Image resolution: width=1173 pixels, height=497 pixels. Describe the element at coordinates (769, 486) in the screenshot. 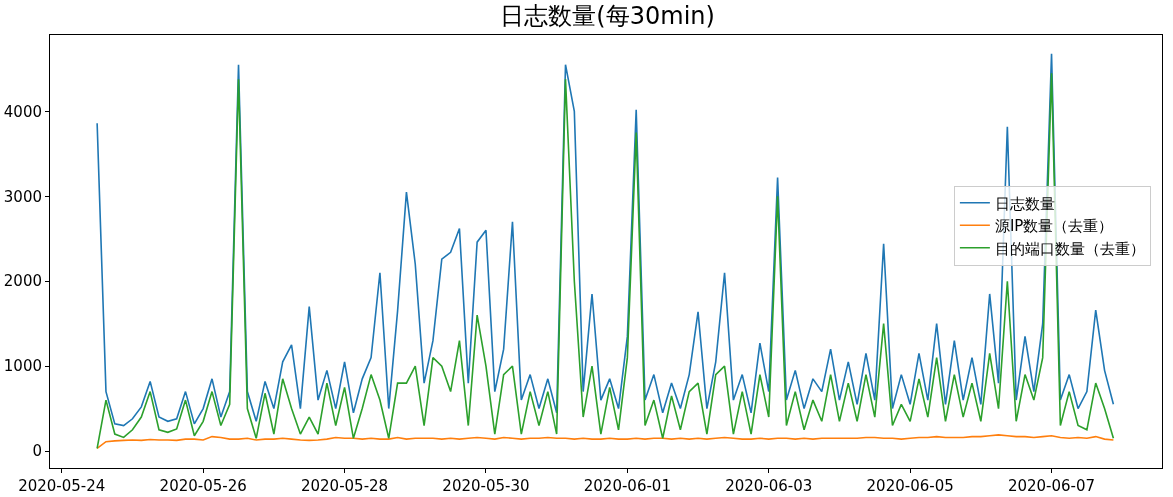

I see `x-tick-label: 2020-06-03` at that location.